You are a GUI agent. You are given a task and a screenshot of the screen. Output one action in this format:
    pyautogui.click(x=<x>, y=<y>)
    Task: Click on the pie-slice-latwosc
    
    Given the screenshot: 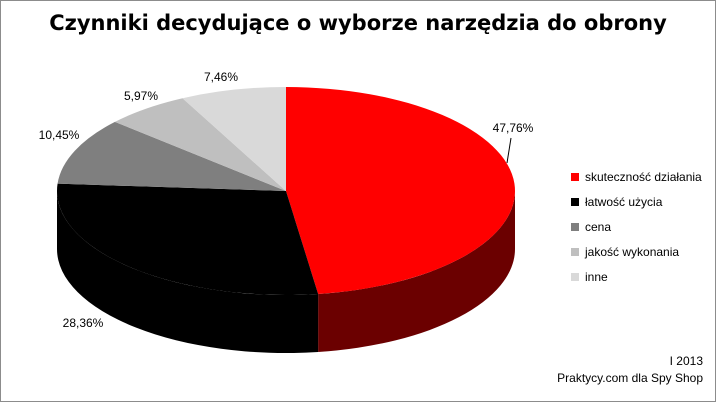 What is the action you would take?
    pyautogui.click(x=187, y=239)
    